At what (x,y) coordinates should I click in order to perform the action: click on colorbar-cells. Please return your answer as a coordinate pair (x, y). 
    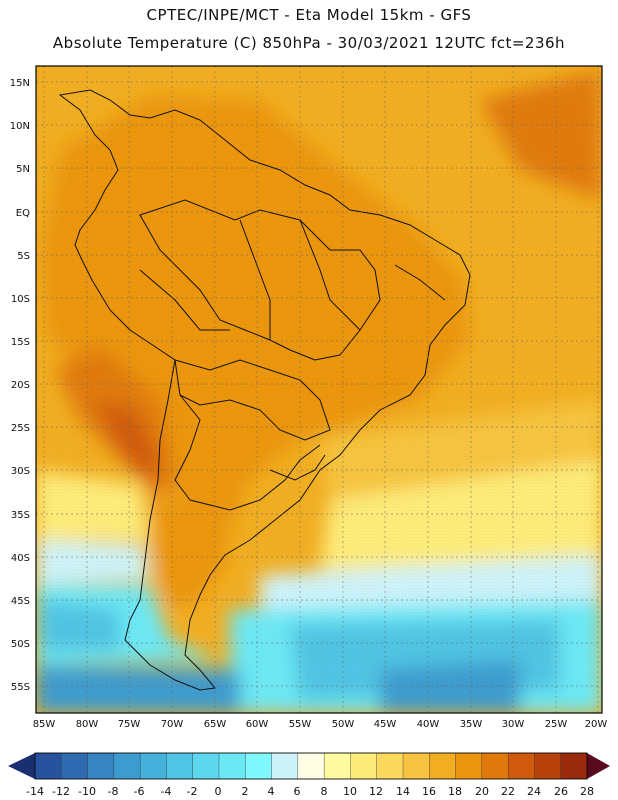
    Looking at the image, I should click on (311, 766).